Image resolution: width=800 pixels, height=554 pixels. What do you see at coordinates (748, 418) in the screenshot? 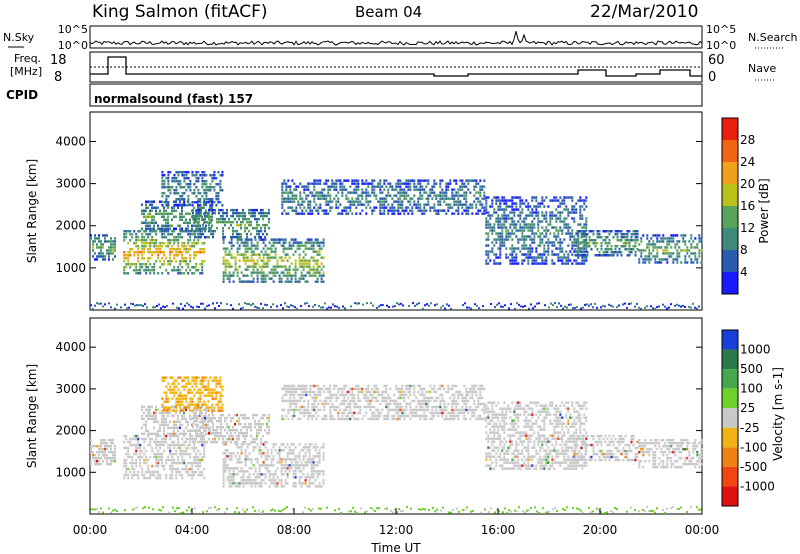
I see `velocity-colorbar: 1000 500 100 25 -25 -100 -500 -1000` at bounding box center [748, 418].